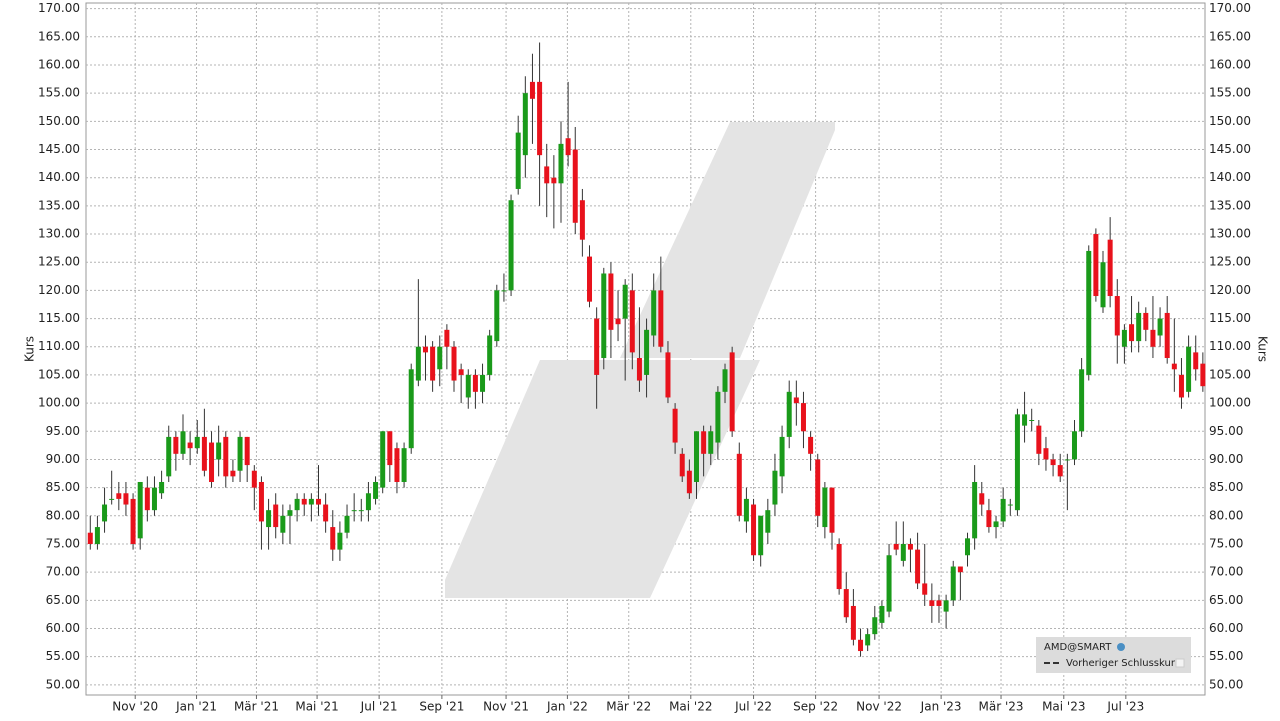  I want to click on y2-axis-label: Kurs, so click(1263, 349).